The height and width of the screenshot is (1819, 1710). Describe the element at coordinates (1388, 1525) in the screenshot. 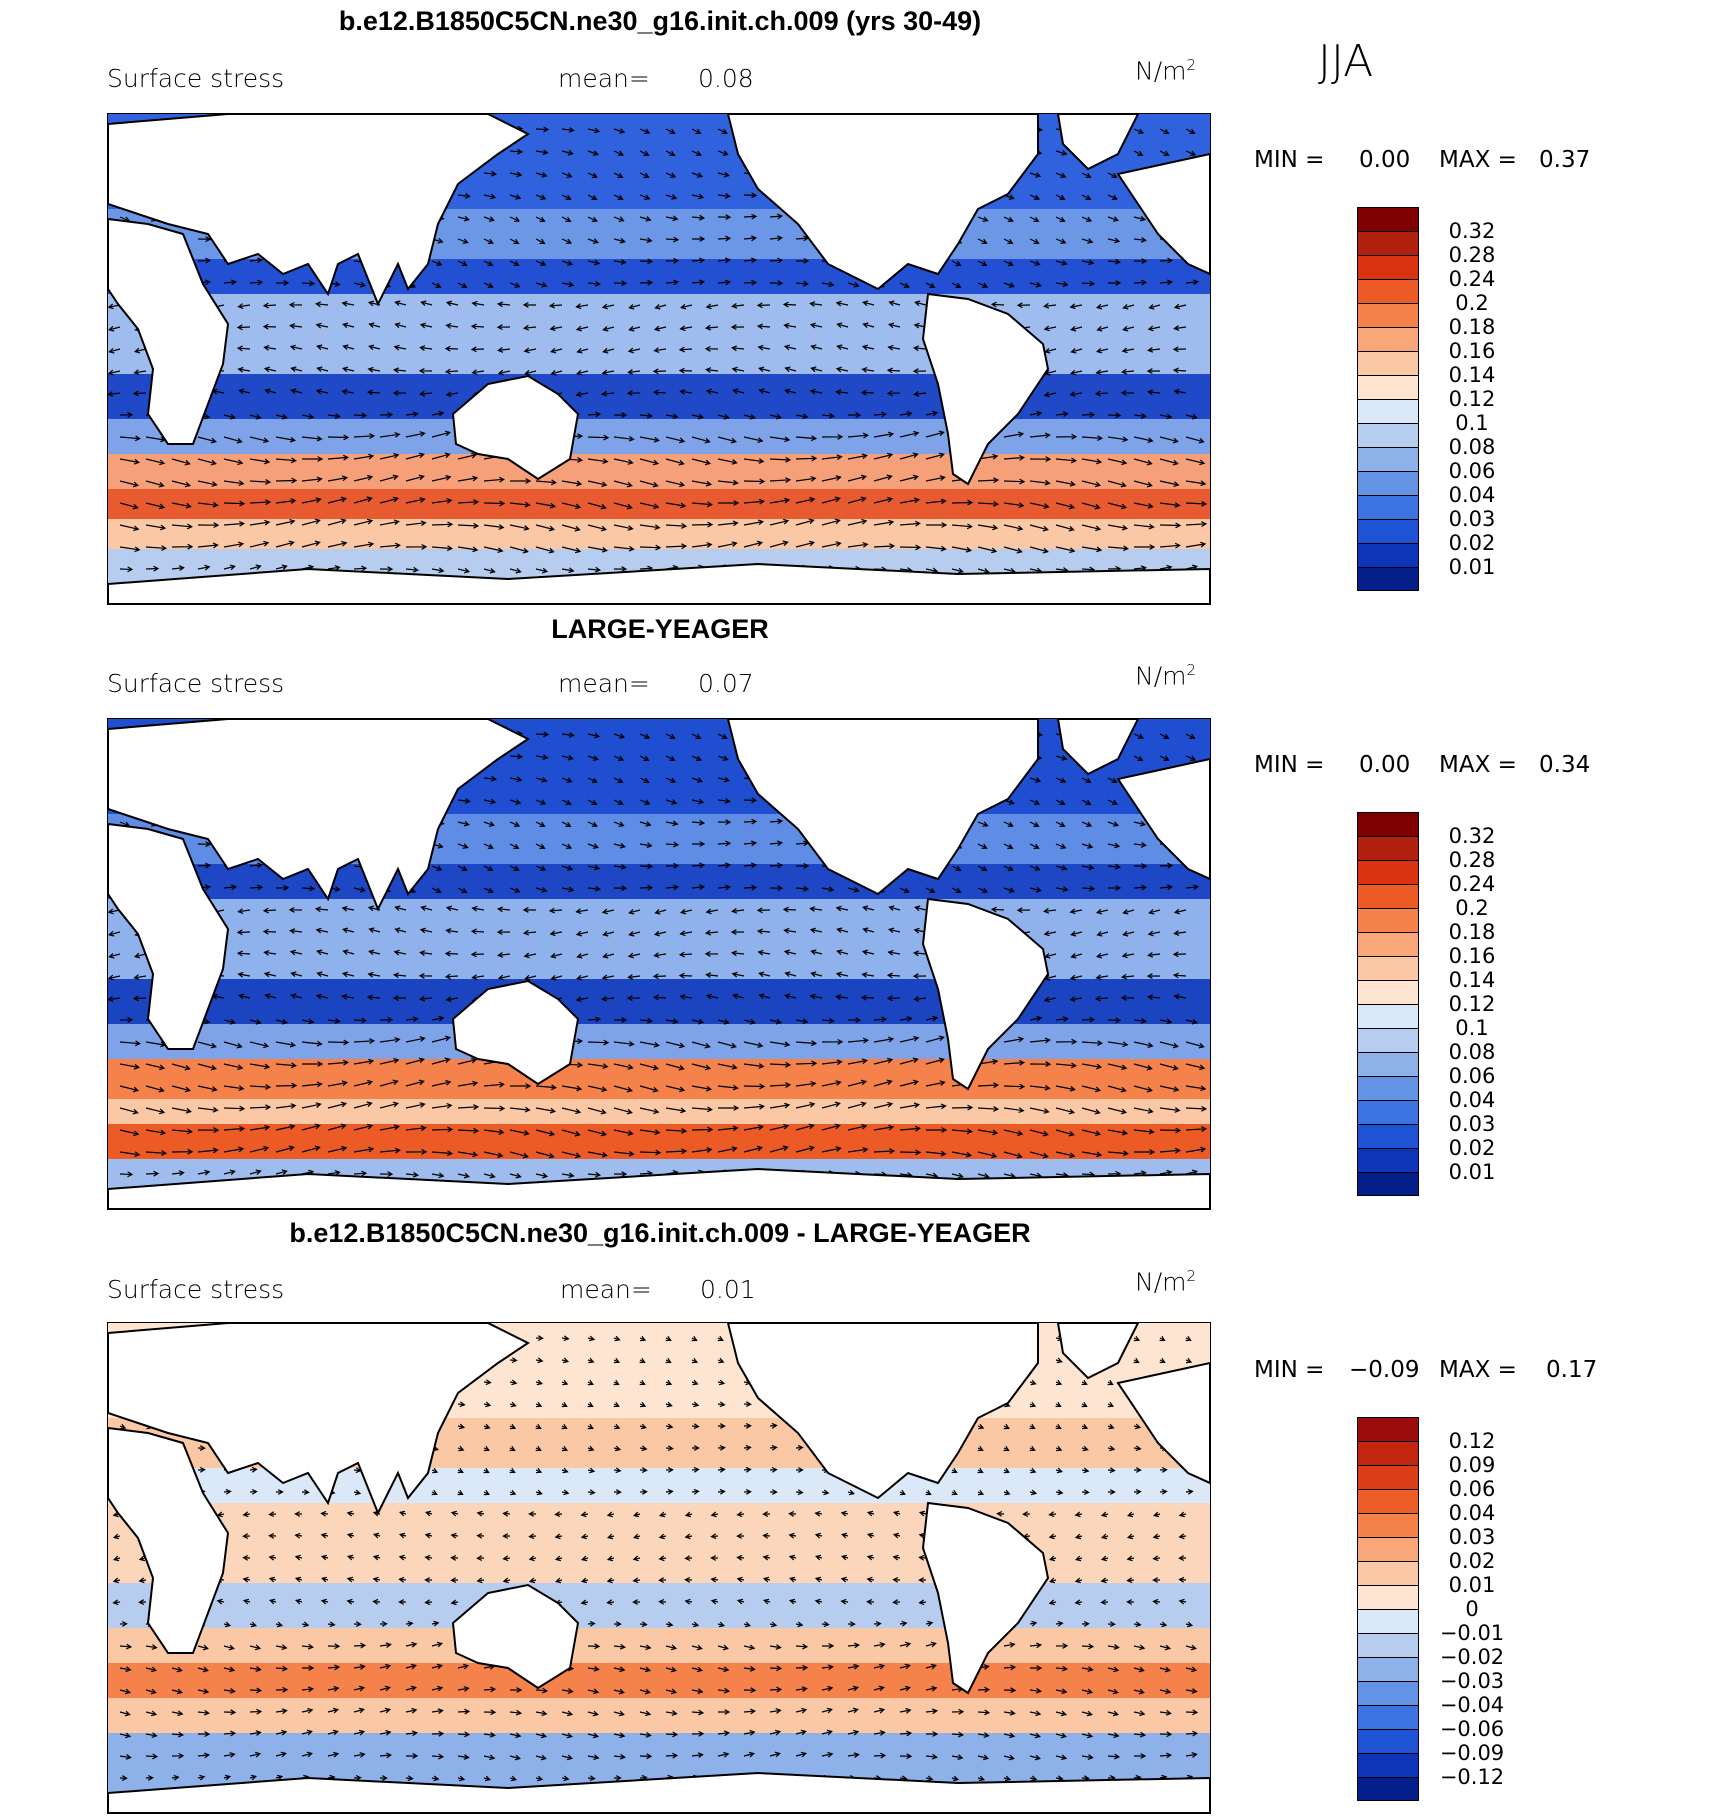

I see `colorbar-swatch` at that location.